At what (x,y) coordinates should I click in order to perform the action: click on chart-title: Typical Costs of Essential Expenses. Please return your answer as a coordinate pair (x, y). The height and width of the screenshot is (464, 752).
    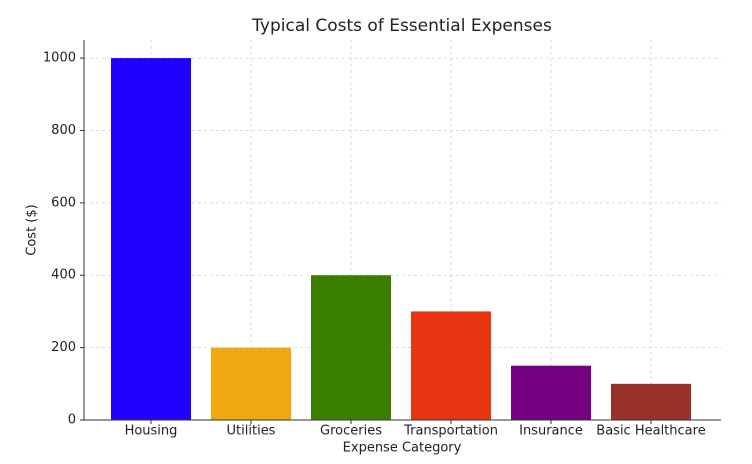
    Looking at the image, I should click on (401, 26).